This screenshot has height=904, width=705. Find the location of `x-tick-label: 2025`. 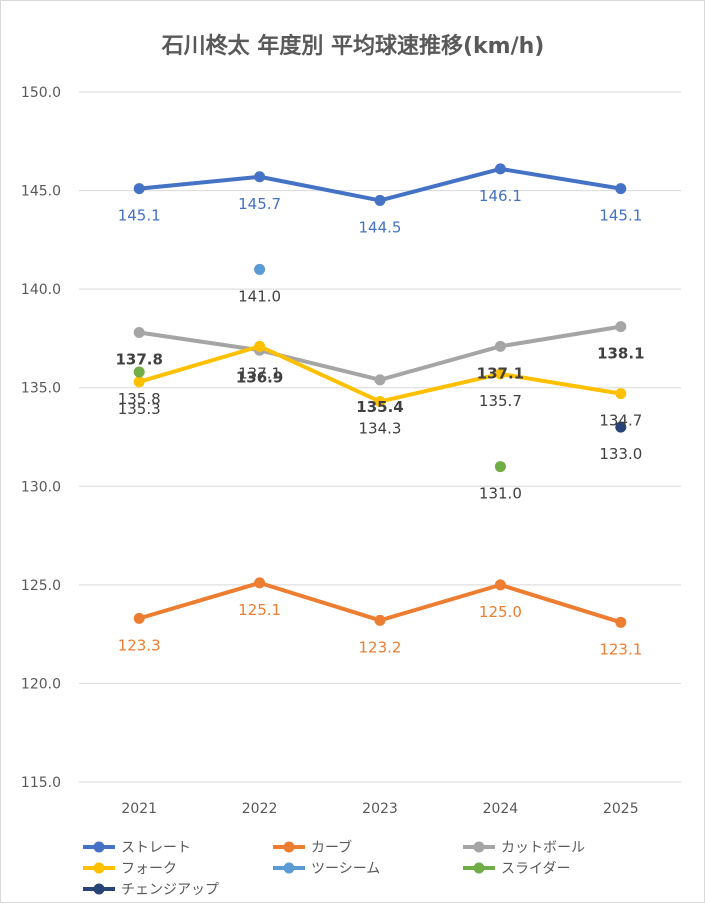

x-tick-label: 2025 is located at coordinates (621, 809).